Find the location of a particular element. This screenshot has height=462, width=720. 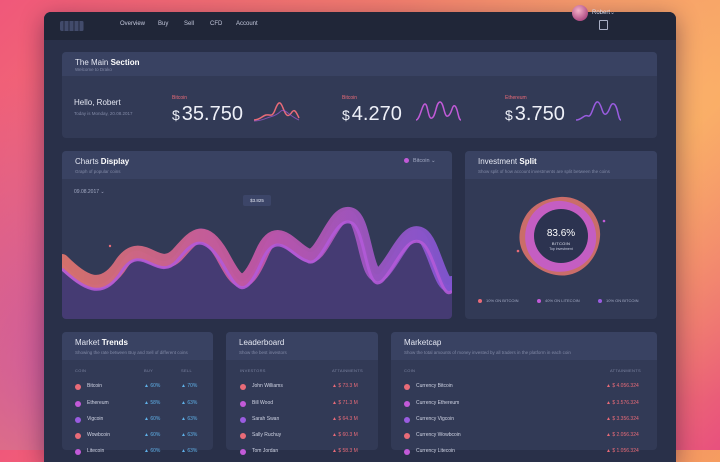

table-cell-coin: Wowbcoin is located at coordinates (98, 435).